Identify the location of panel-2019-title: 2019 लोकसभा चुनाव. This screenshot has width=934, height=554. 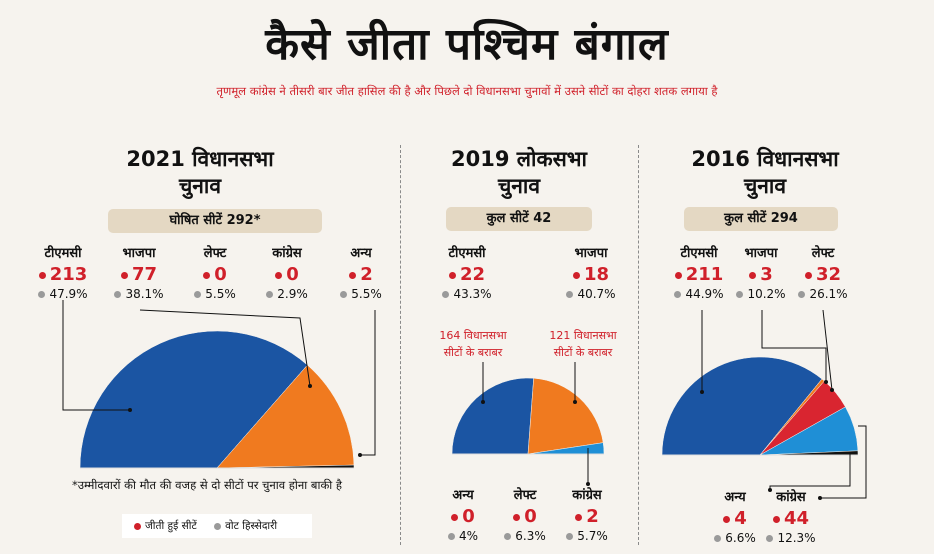
(519, 173).